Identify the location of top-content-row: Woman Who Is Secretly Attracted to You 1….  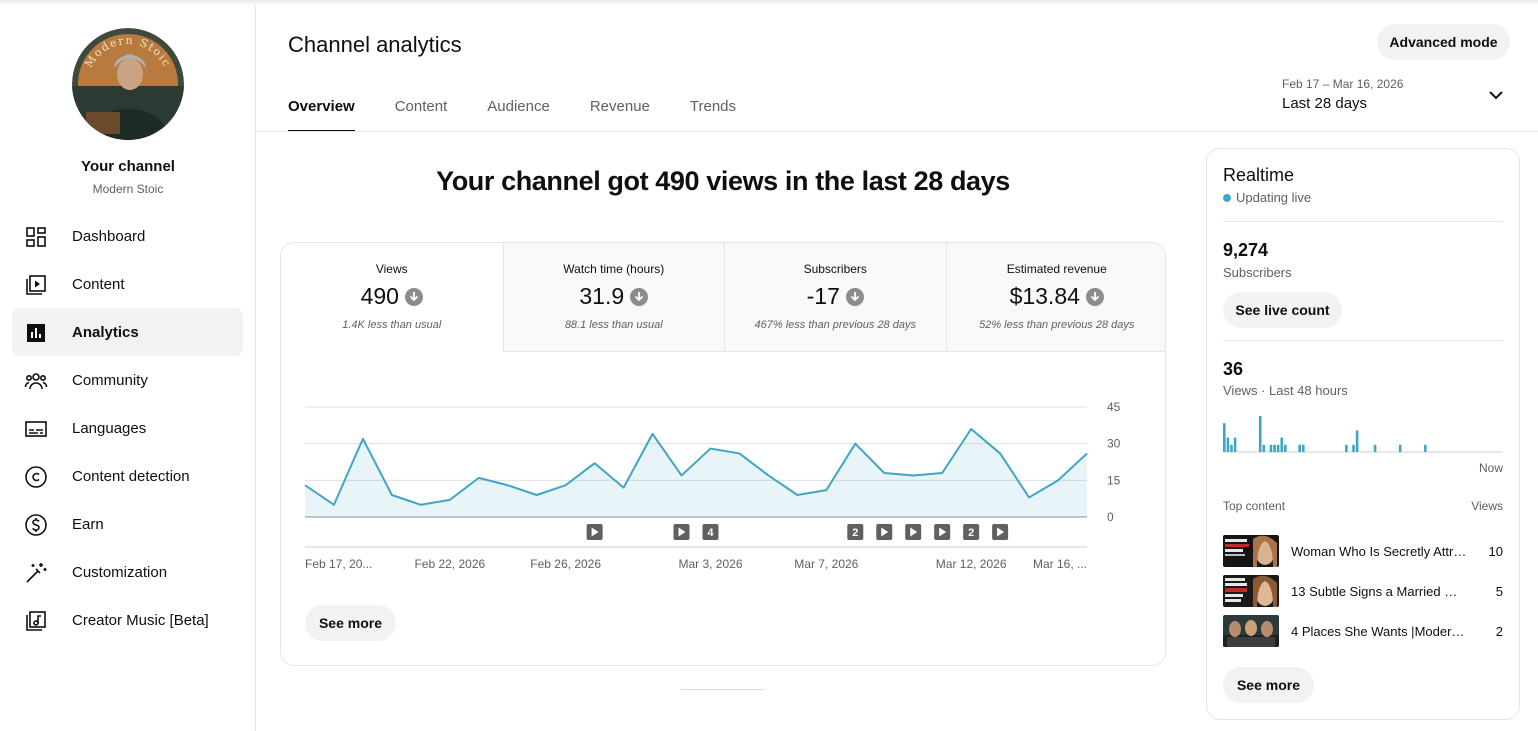
(1363, 551).